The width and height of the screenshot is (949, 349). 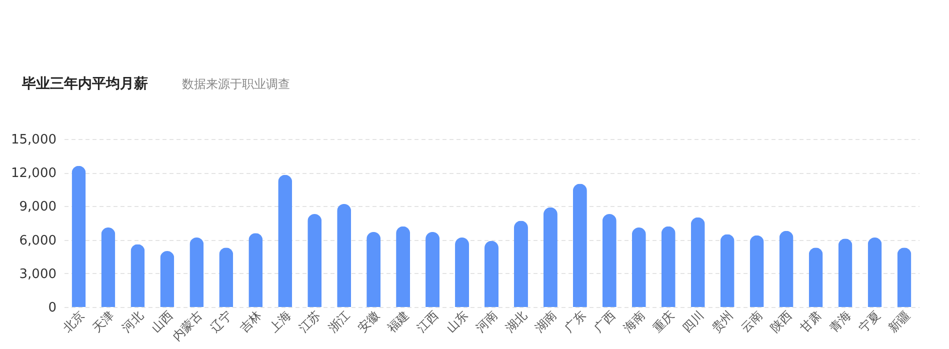 What do you see at coordinates (33, 174) in the screenshot?
I see `y-tick-label: 12,000` at bounding box center [33, 174].